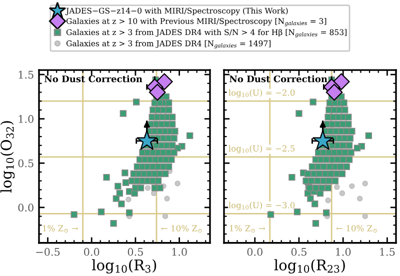 Image resolution: width=400 pixels, height=276 pixels. What do you see at coordinates (26, 163) in the screenshot?
I see `y-tick-label: 0.5` at bounding box center [26, 163].